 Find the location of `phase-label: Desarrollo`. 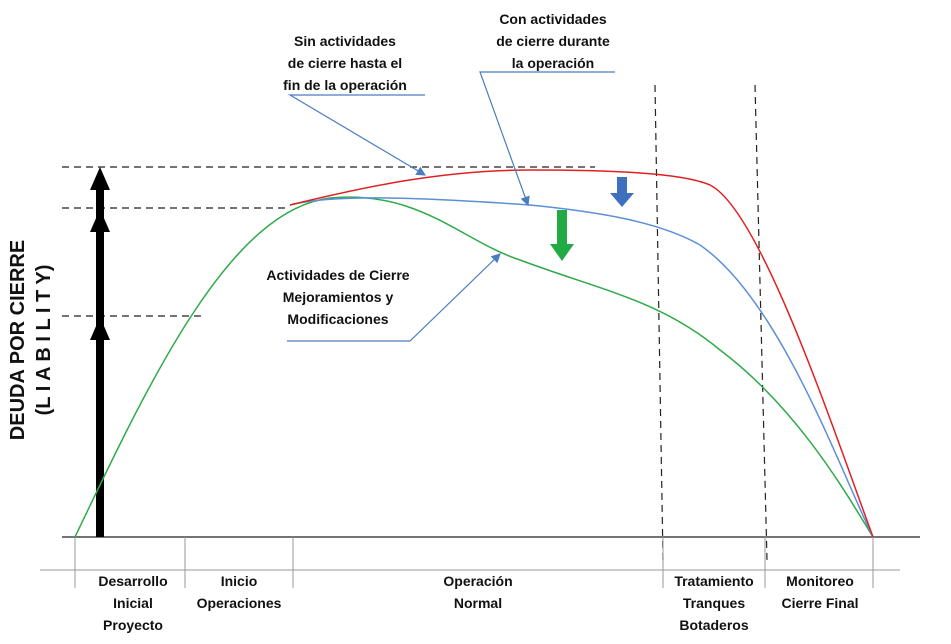

phase-label: Desarrollo is located at coordinates (132, 581).